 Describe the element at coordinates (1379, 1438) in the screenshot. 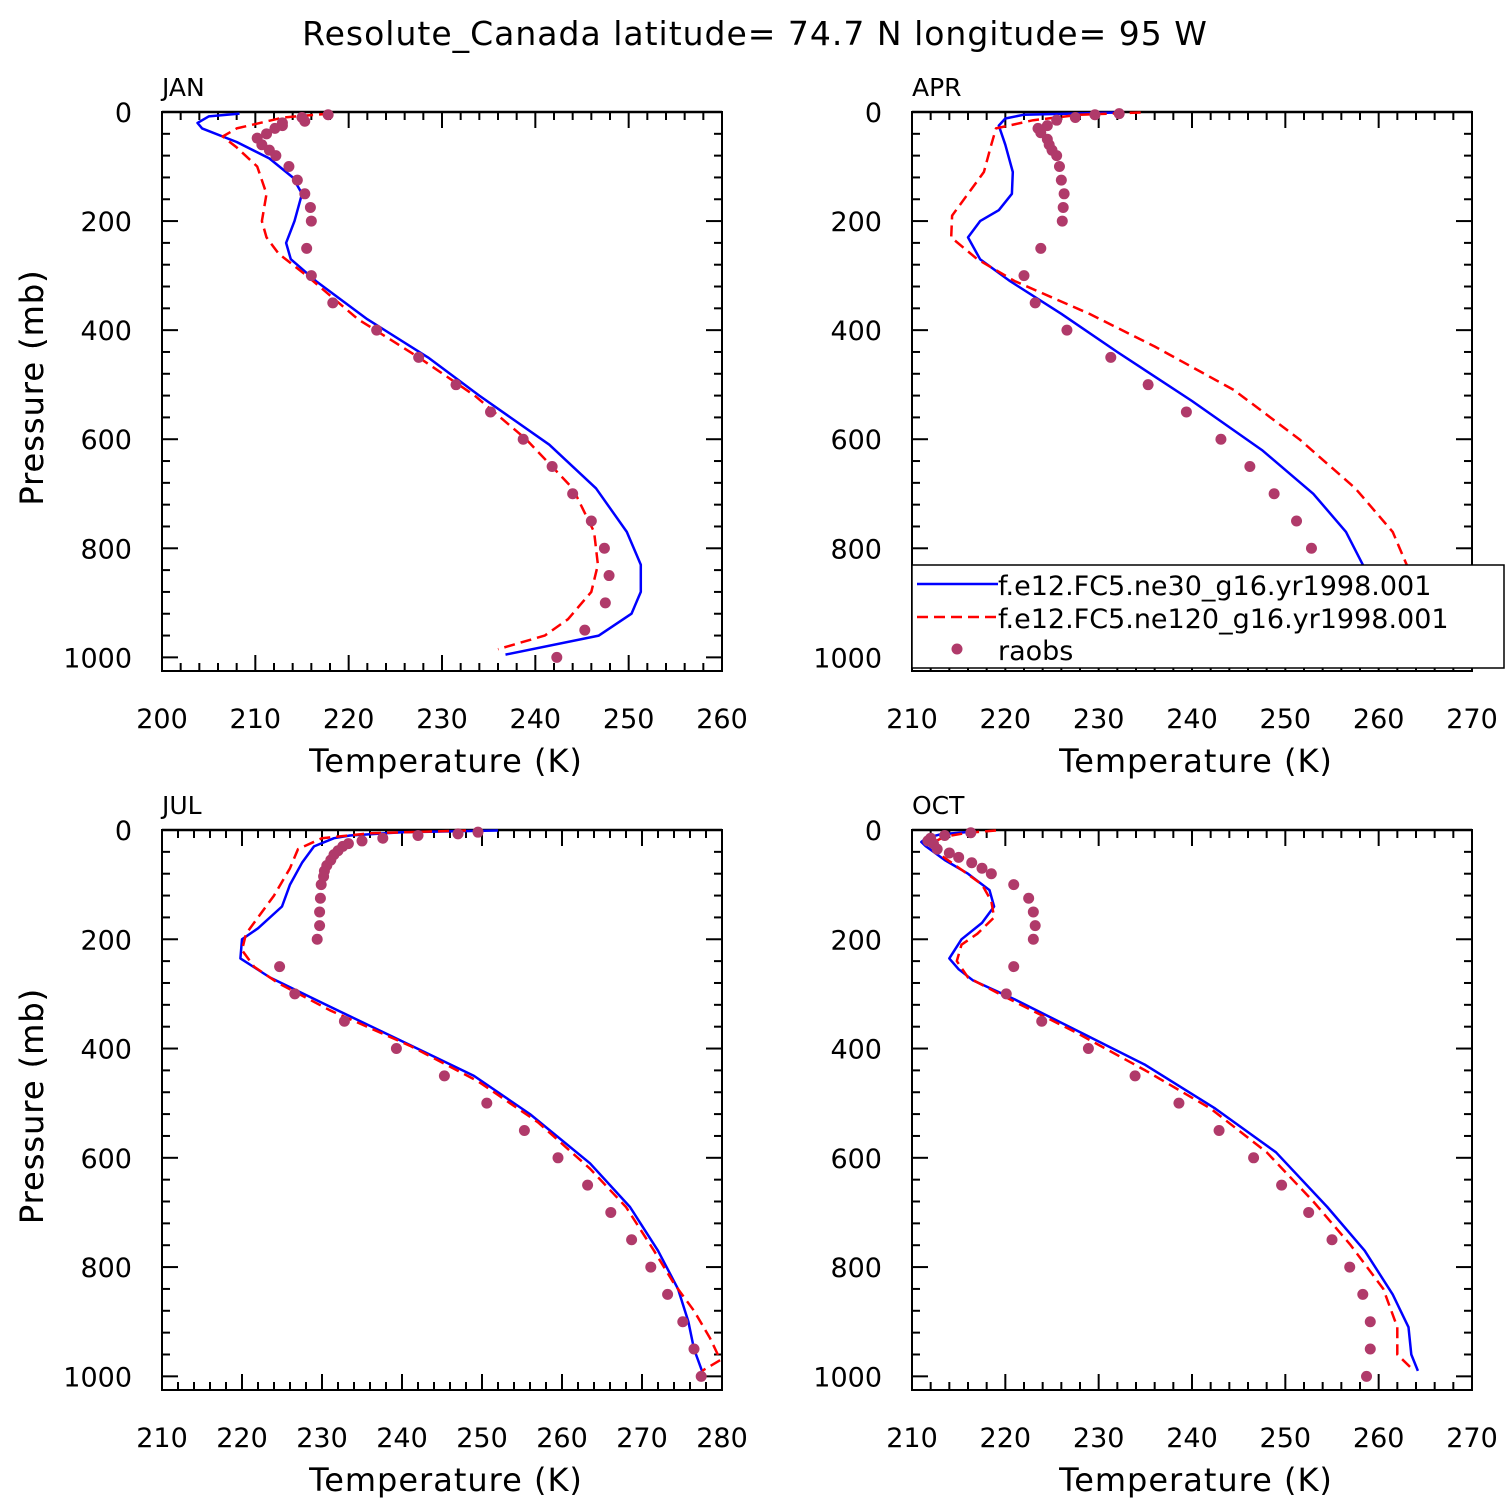

I see `x-tick-label-oct: 260` at that location.